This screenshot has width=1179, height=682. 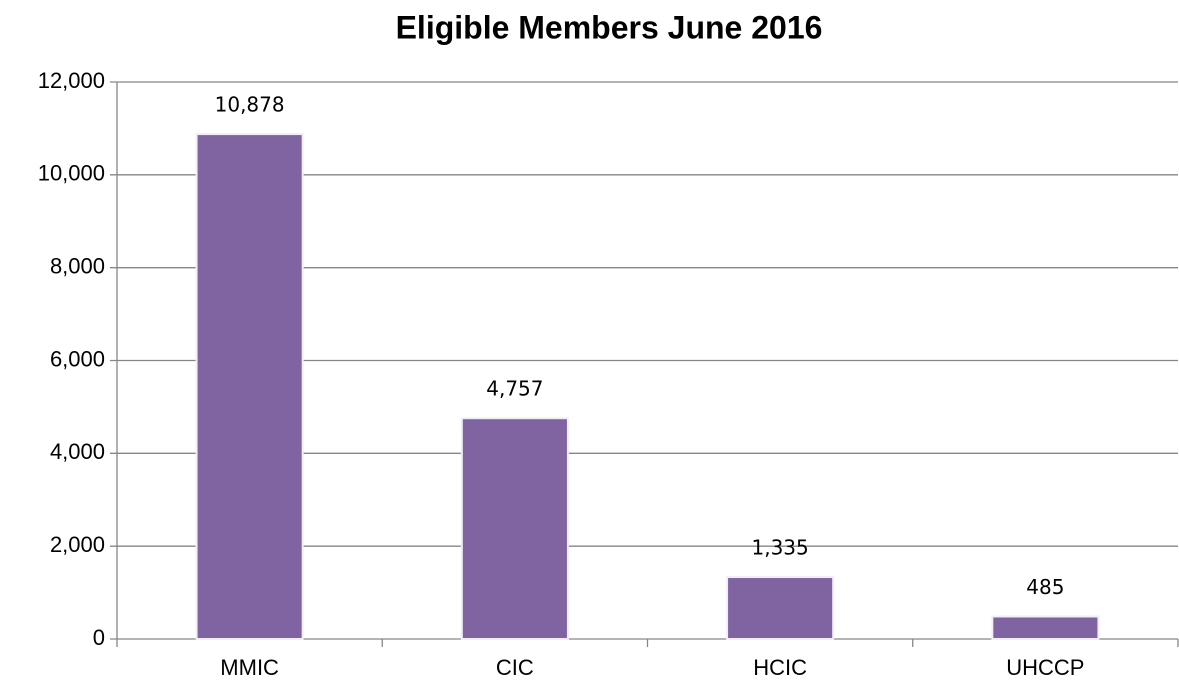 I want to click on value-label: 10,878, so click(x=250, y=105).